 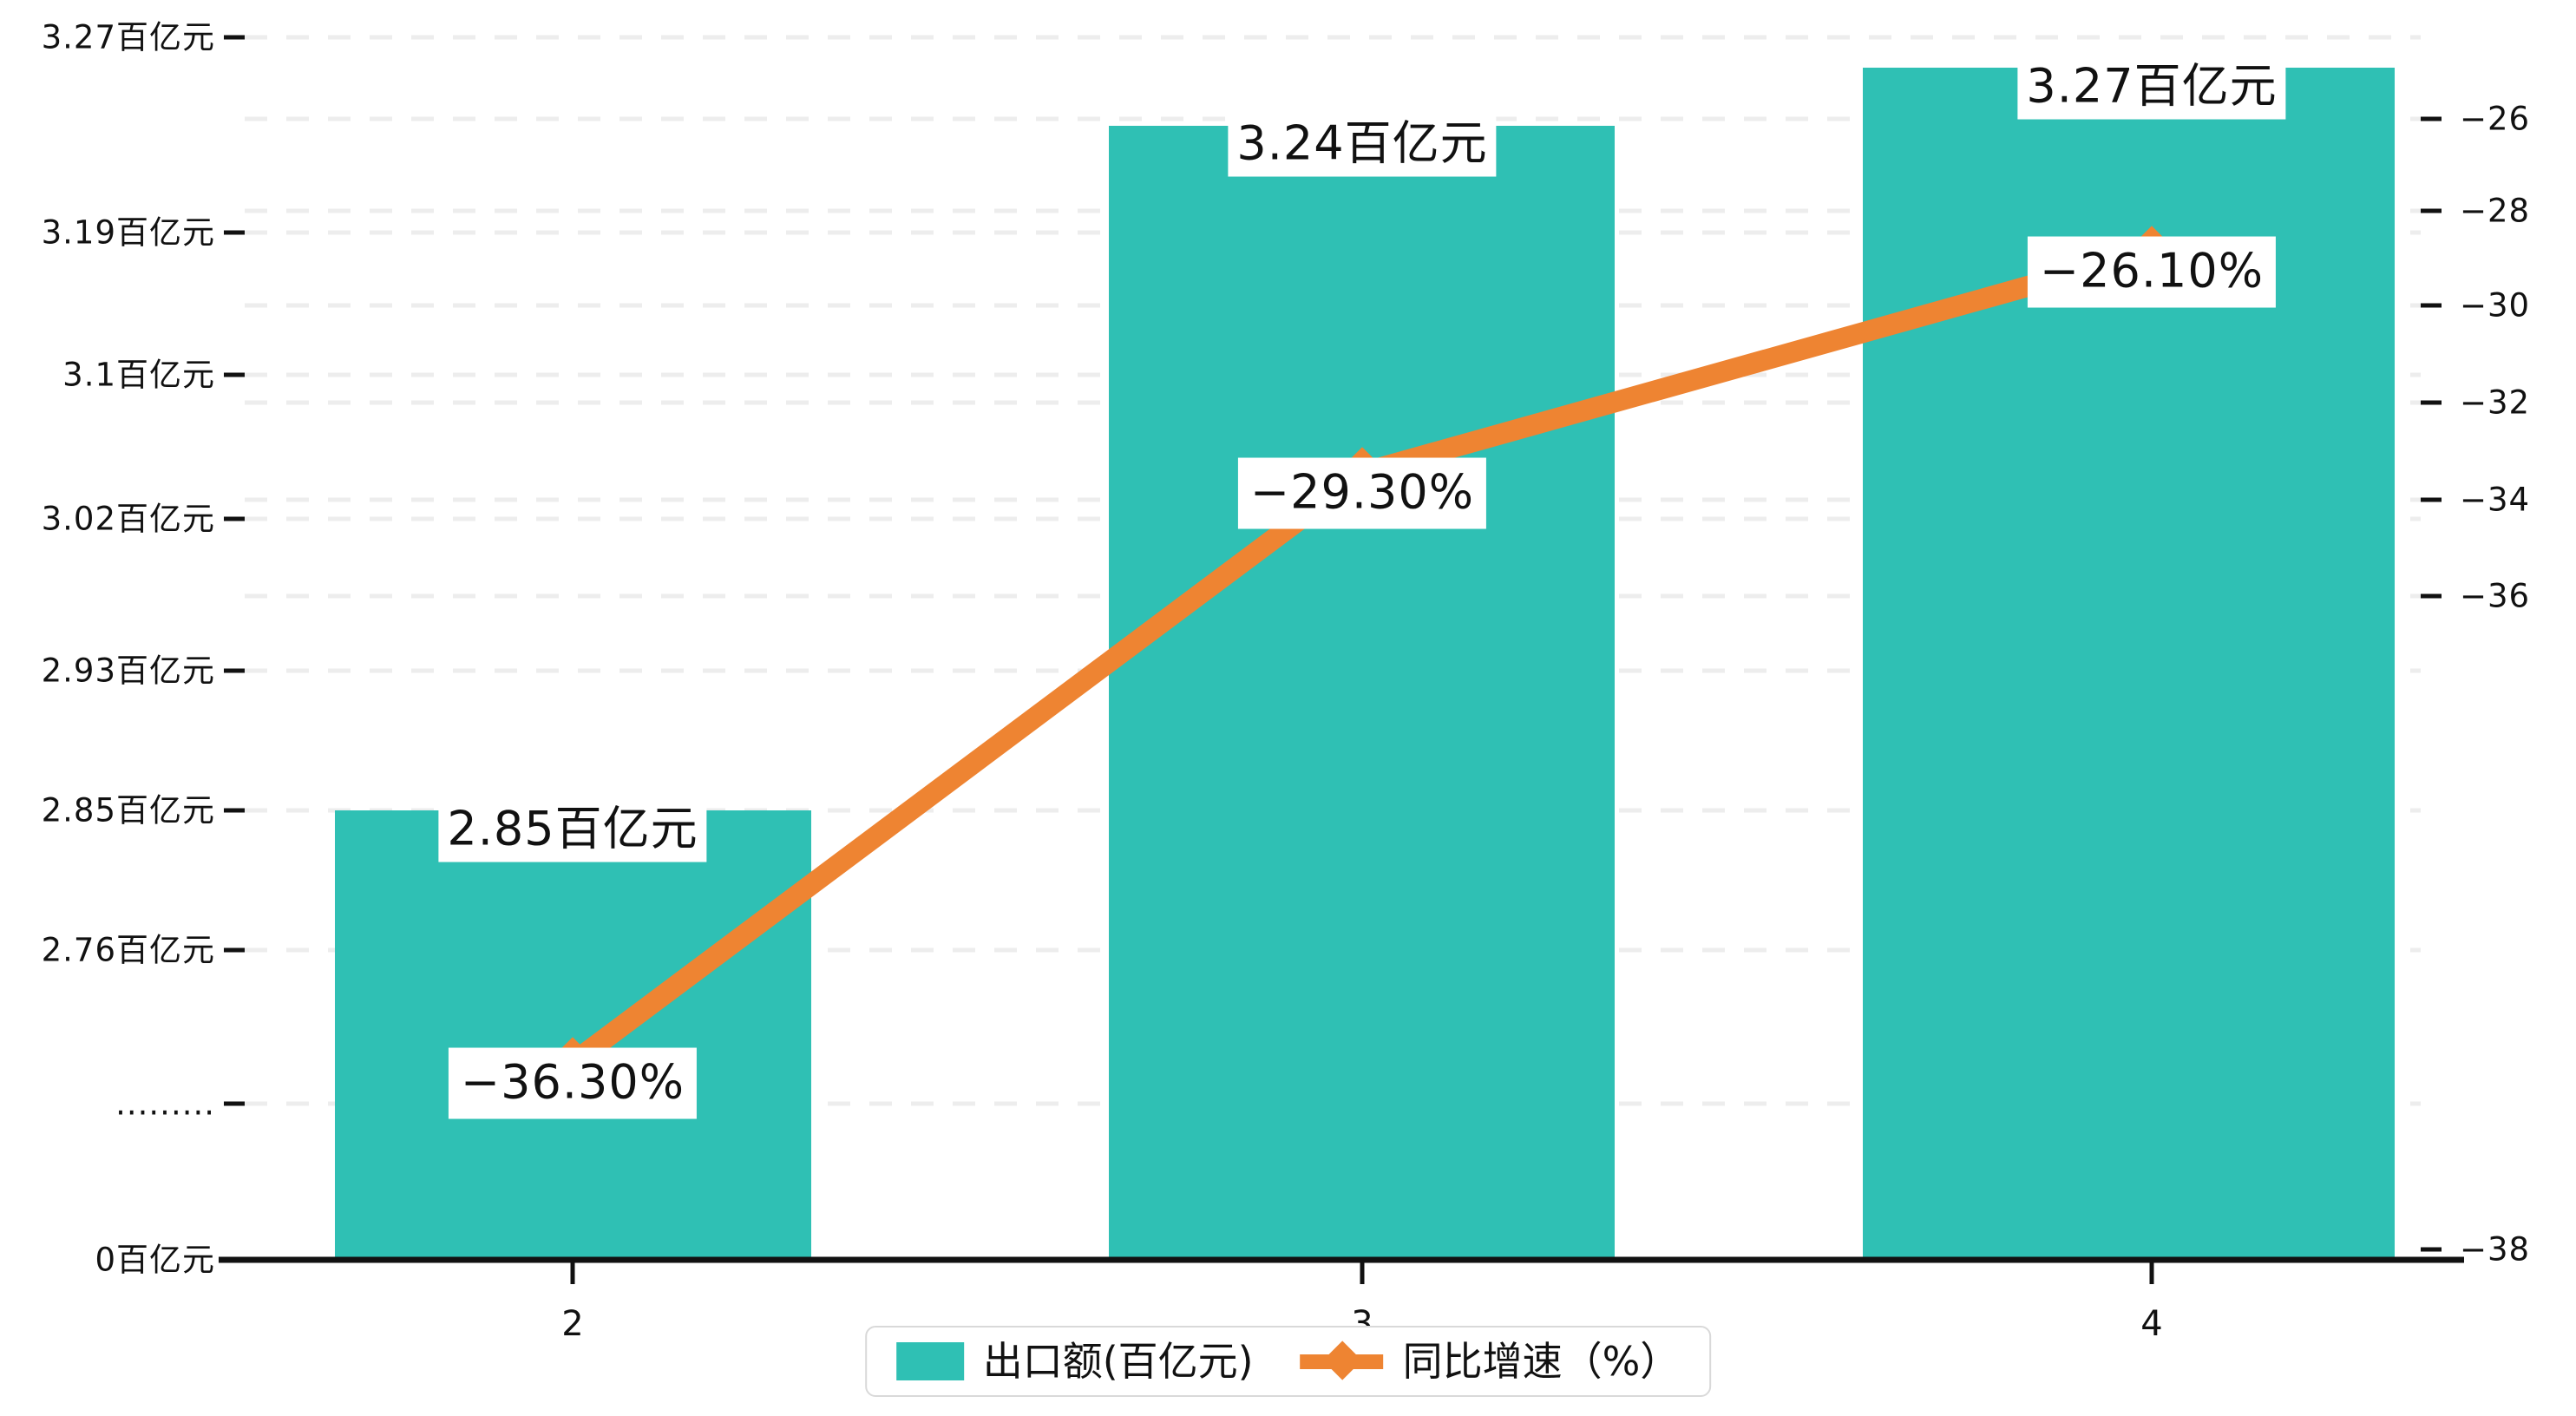 What do you see at coordinates (2495, 305) in the screenshot?
I see `secondary-y-axis-tick-label: −30` at bounding box center [2495, 305].